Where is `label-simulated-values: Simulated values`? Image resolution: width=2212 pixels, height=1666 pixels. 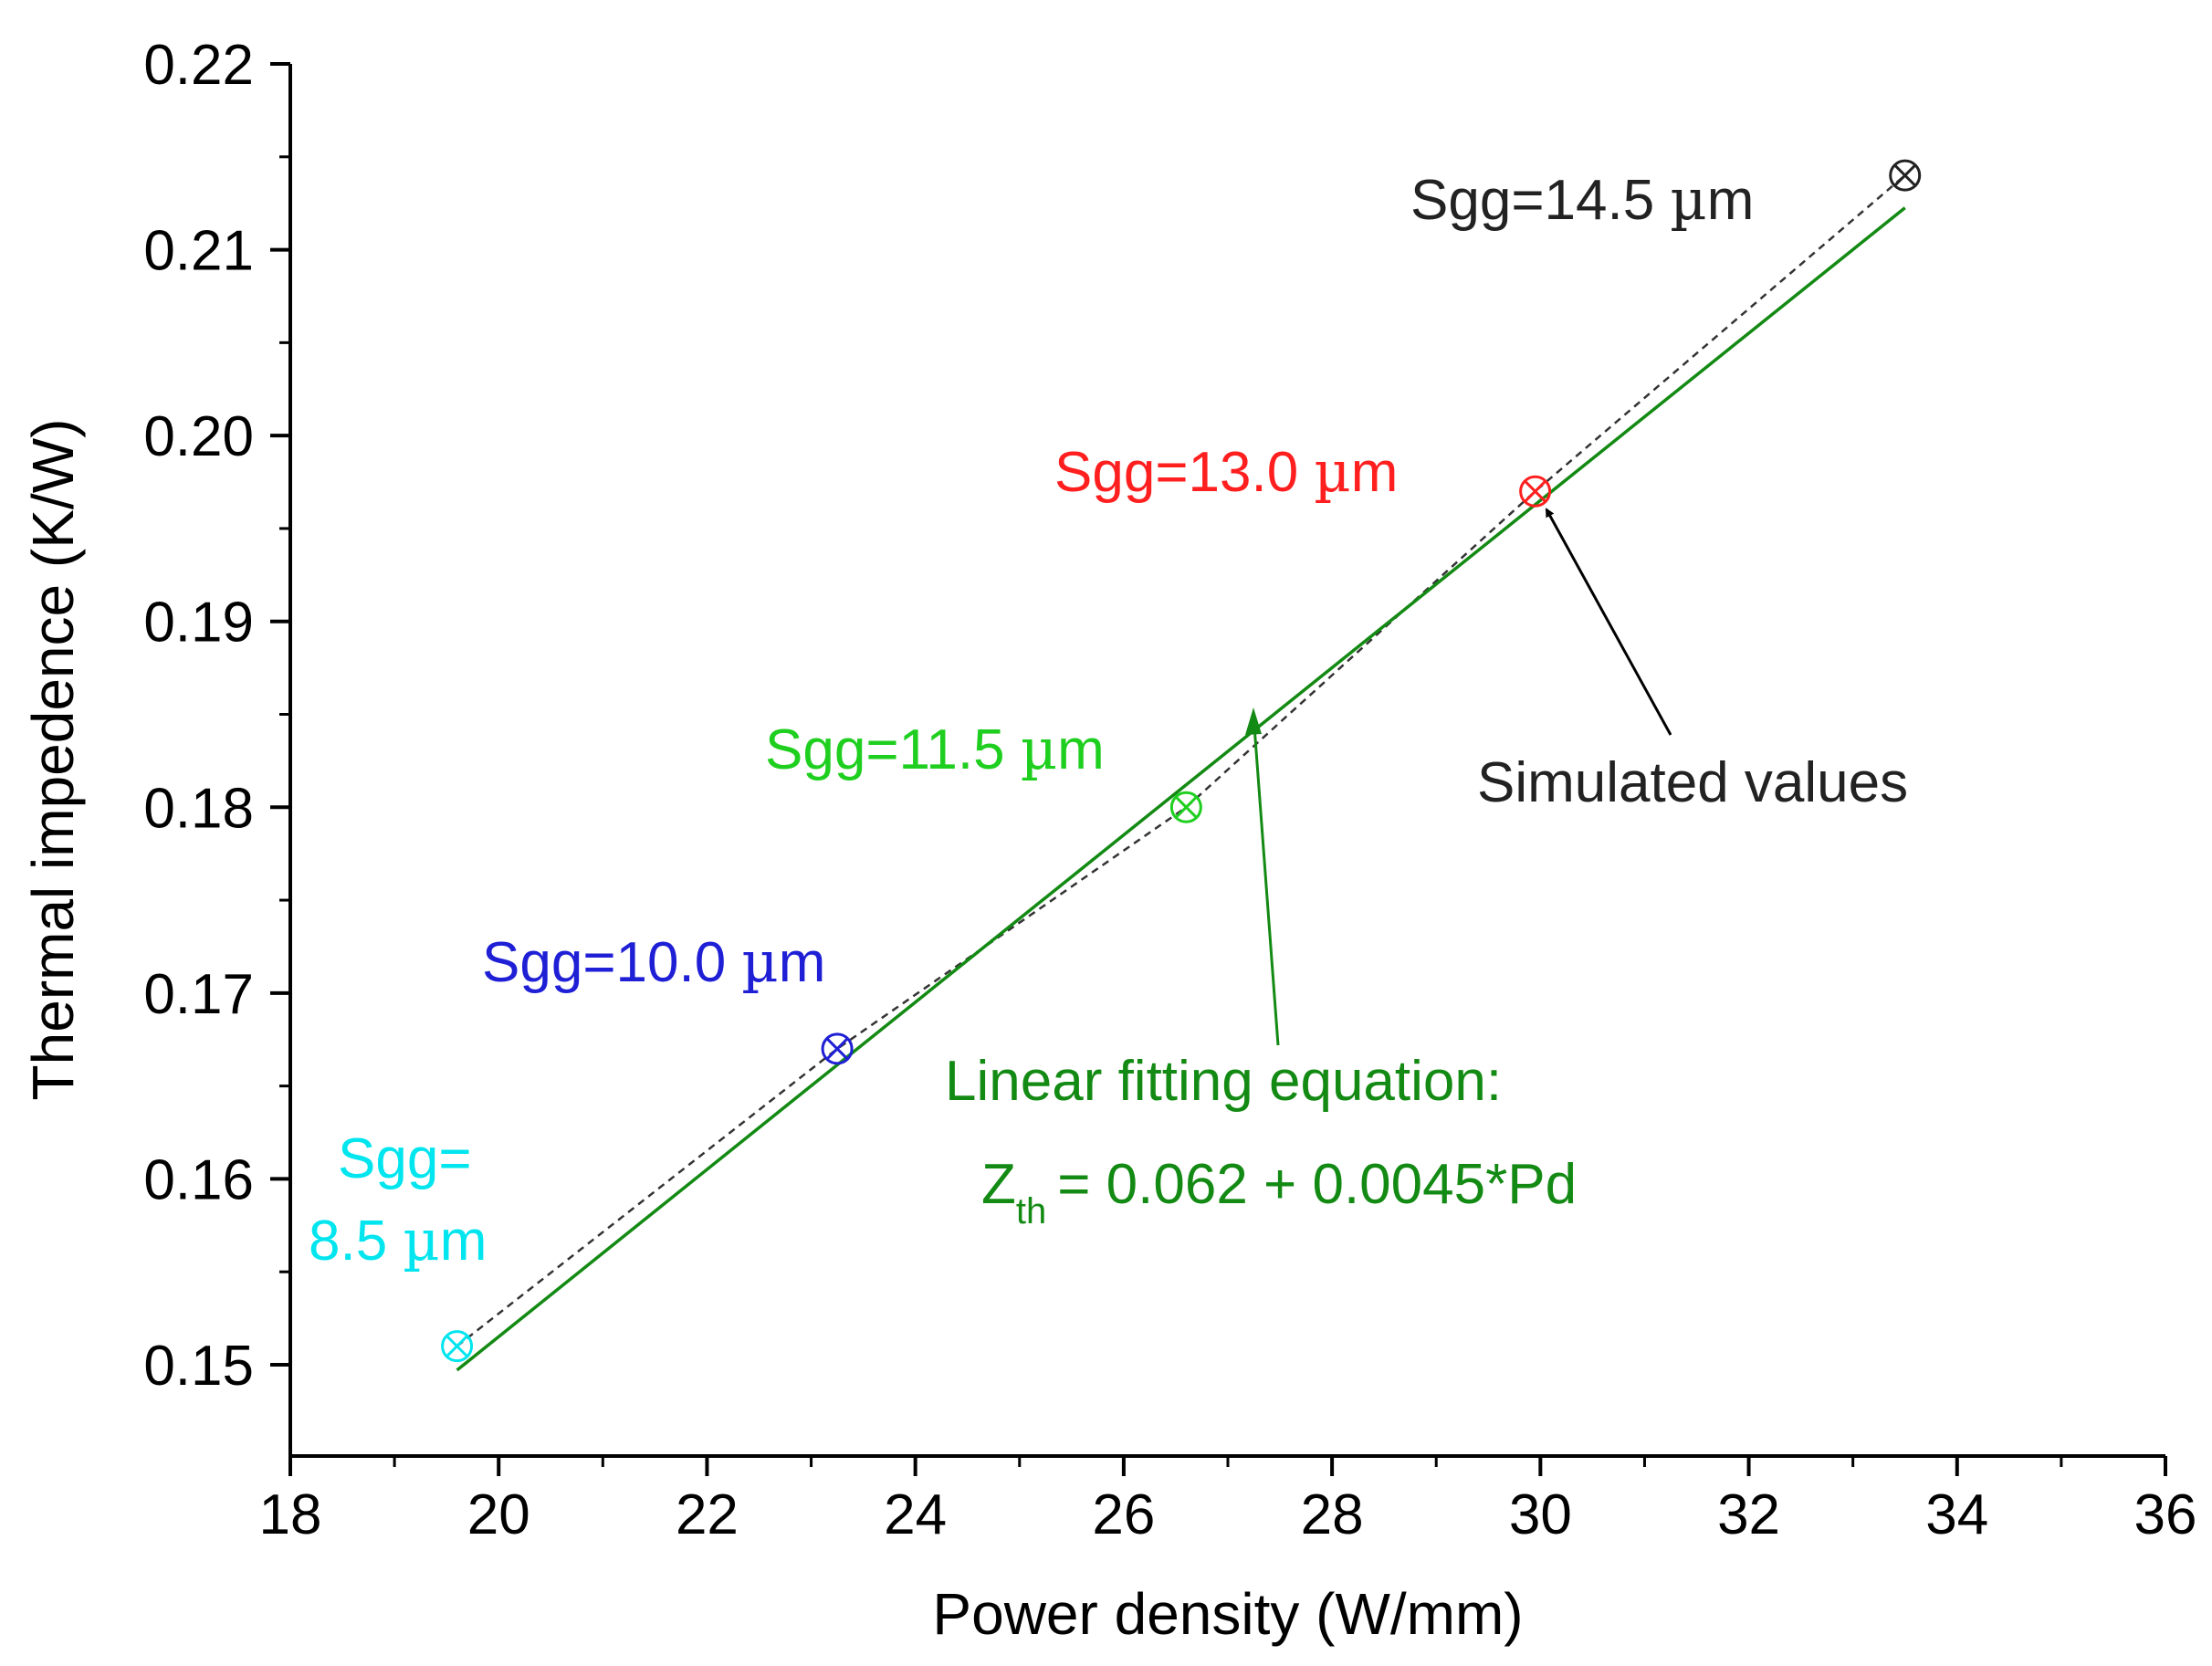
label-simulated-values: Simulated values is located at coordinates (1692, 783).